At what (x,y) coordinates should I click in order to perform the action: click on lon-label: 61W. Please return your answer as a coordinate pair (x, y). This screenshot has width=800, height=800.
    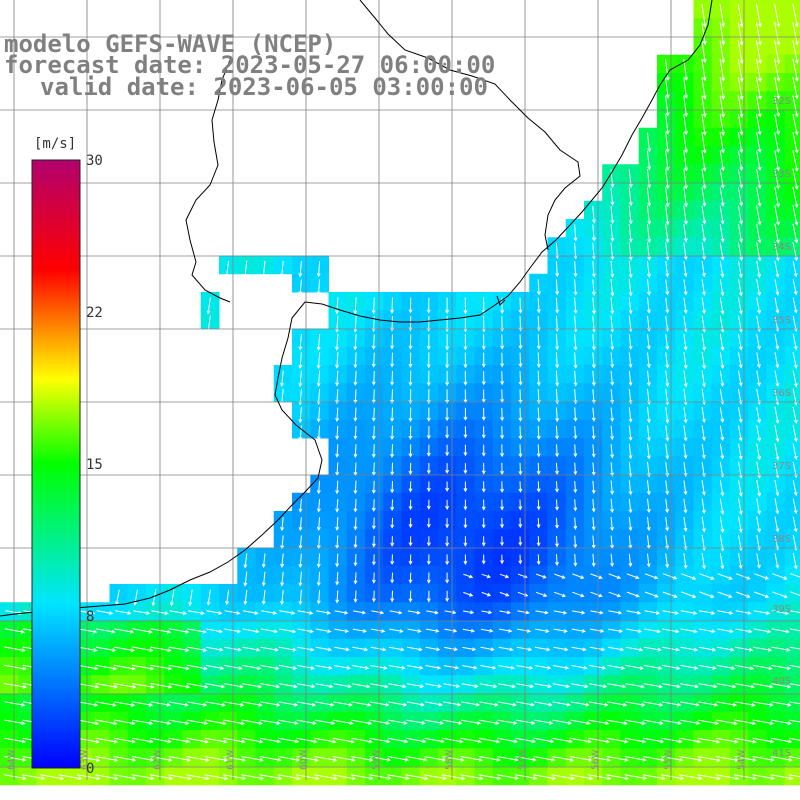
    Looking at the image, I should click on (231, 760).